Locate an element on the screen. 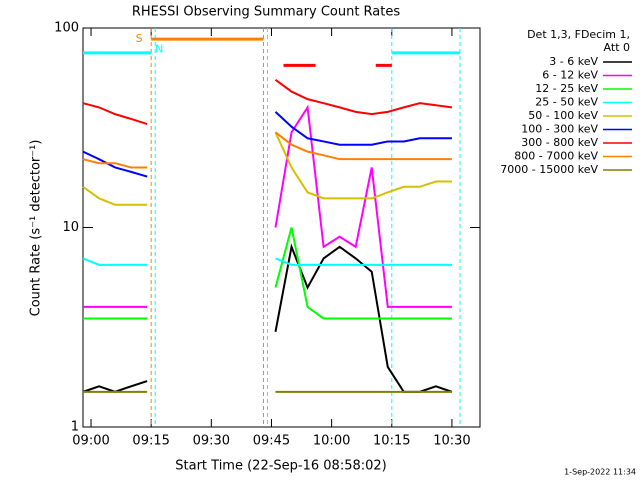 This screenshot has width=640, height=480. legend-label: 25 - 50 keV is located at coordinates (566, 102).